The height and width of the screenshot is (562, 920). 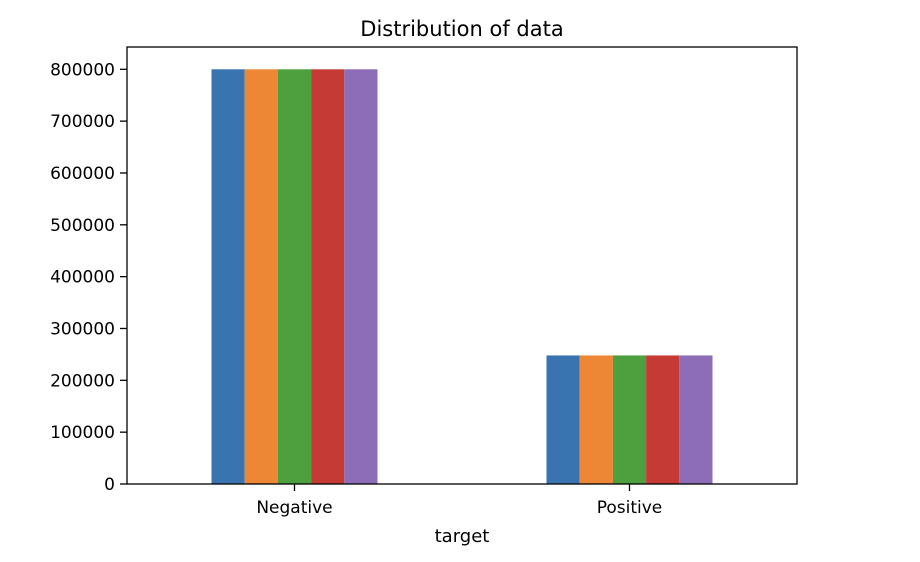 I want to click on y-tick-label: 800000, so click(x=82, y=70).